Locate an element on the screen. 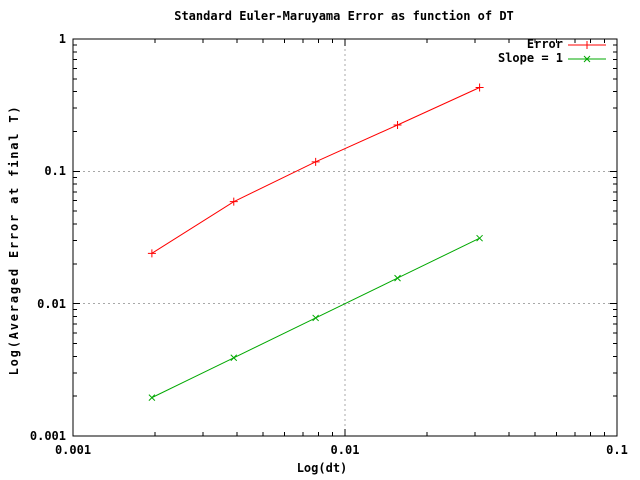 The width and height of the screenshot is (640, 480). y-tick-label: 1 is located at coordinates (62, 39).